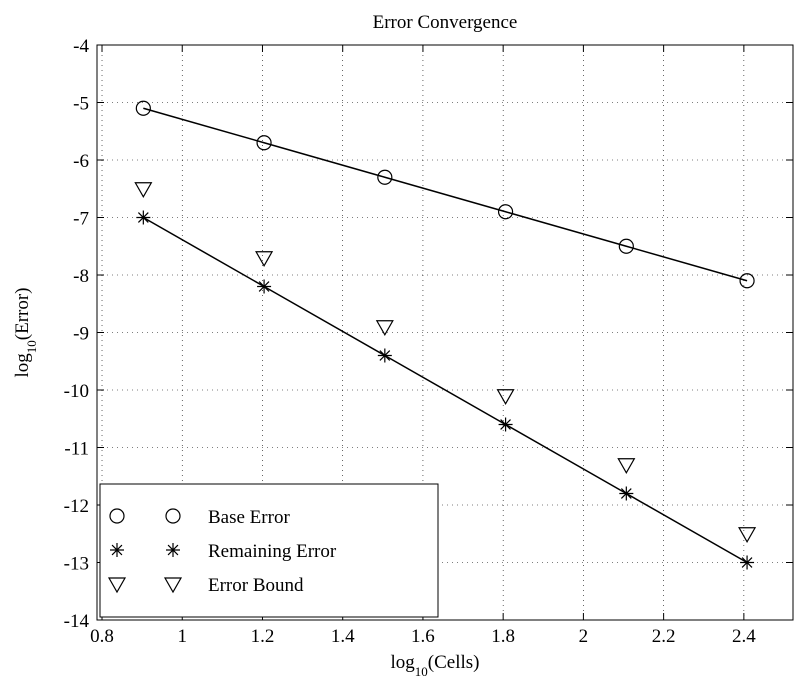 The width and height of the screenshot is (806, 687). Describe the element at coordinates (81, 46) in the screenshot. I see `y-tick-label: -4` at that location.